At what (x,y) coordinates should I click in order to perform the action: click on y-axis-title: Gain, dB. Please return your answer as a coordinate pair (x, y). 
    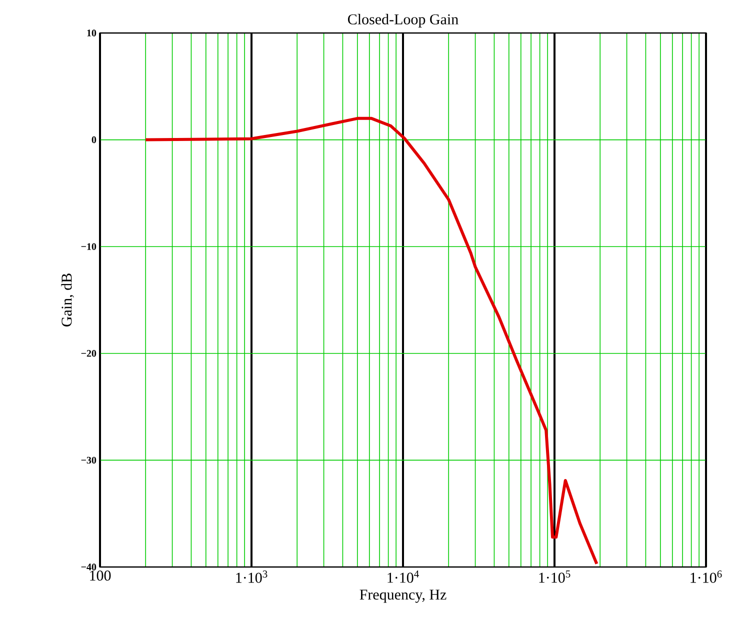
    Looking at the image, I should click on (67, 300).